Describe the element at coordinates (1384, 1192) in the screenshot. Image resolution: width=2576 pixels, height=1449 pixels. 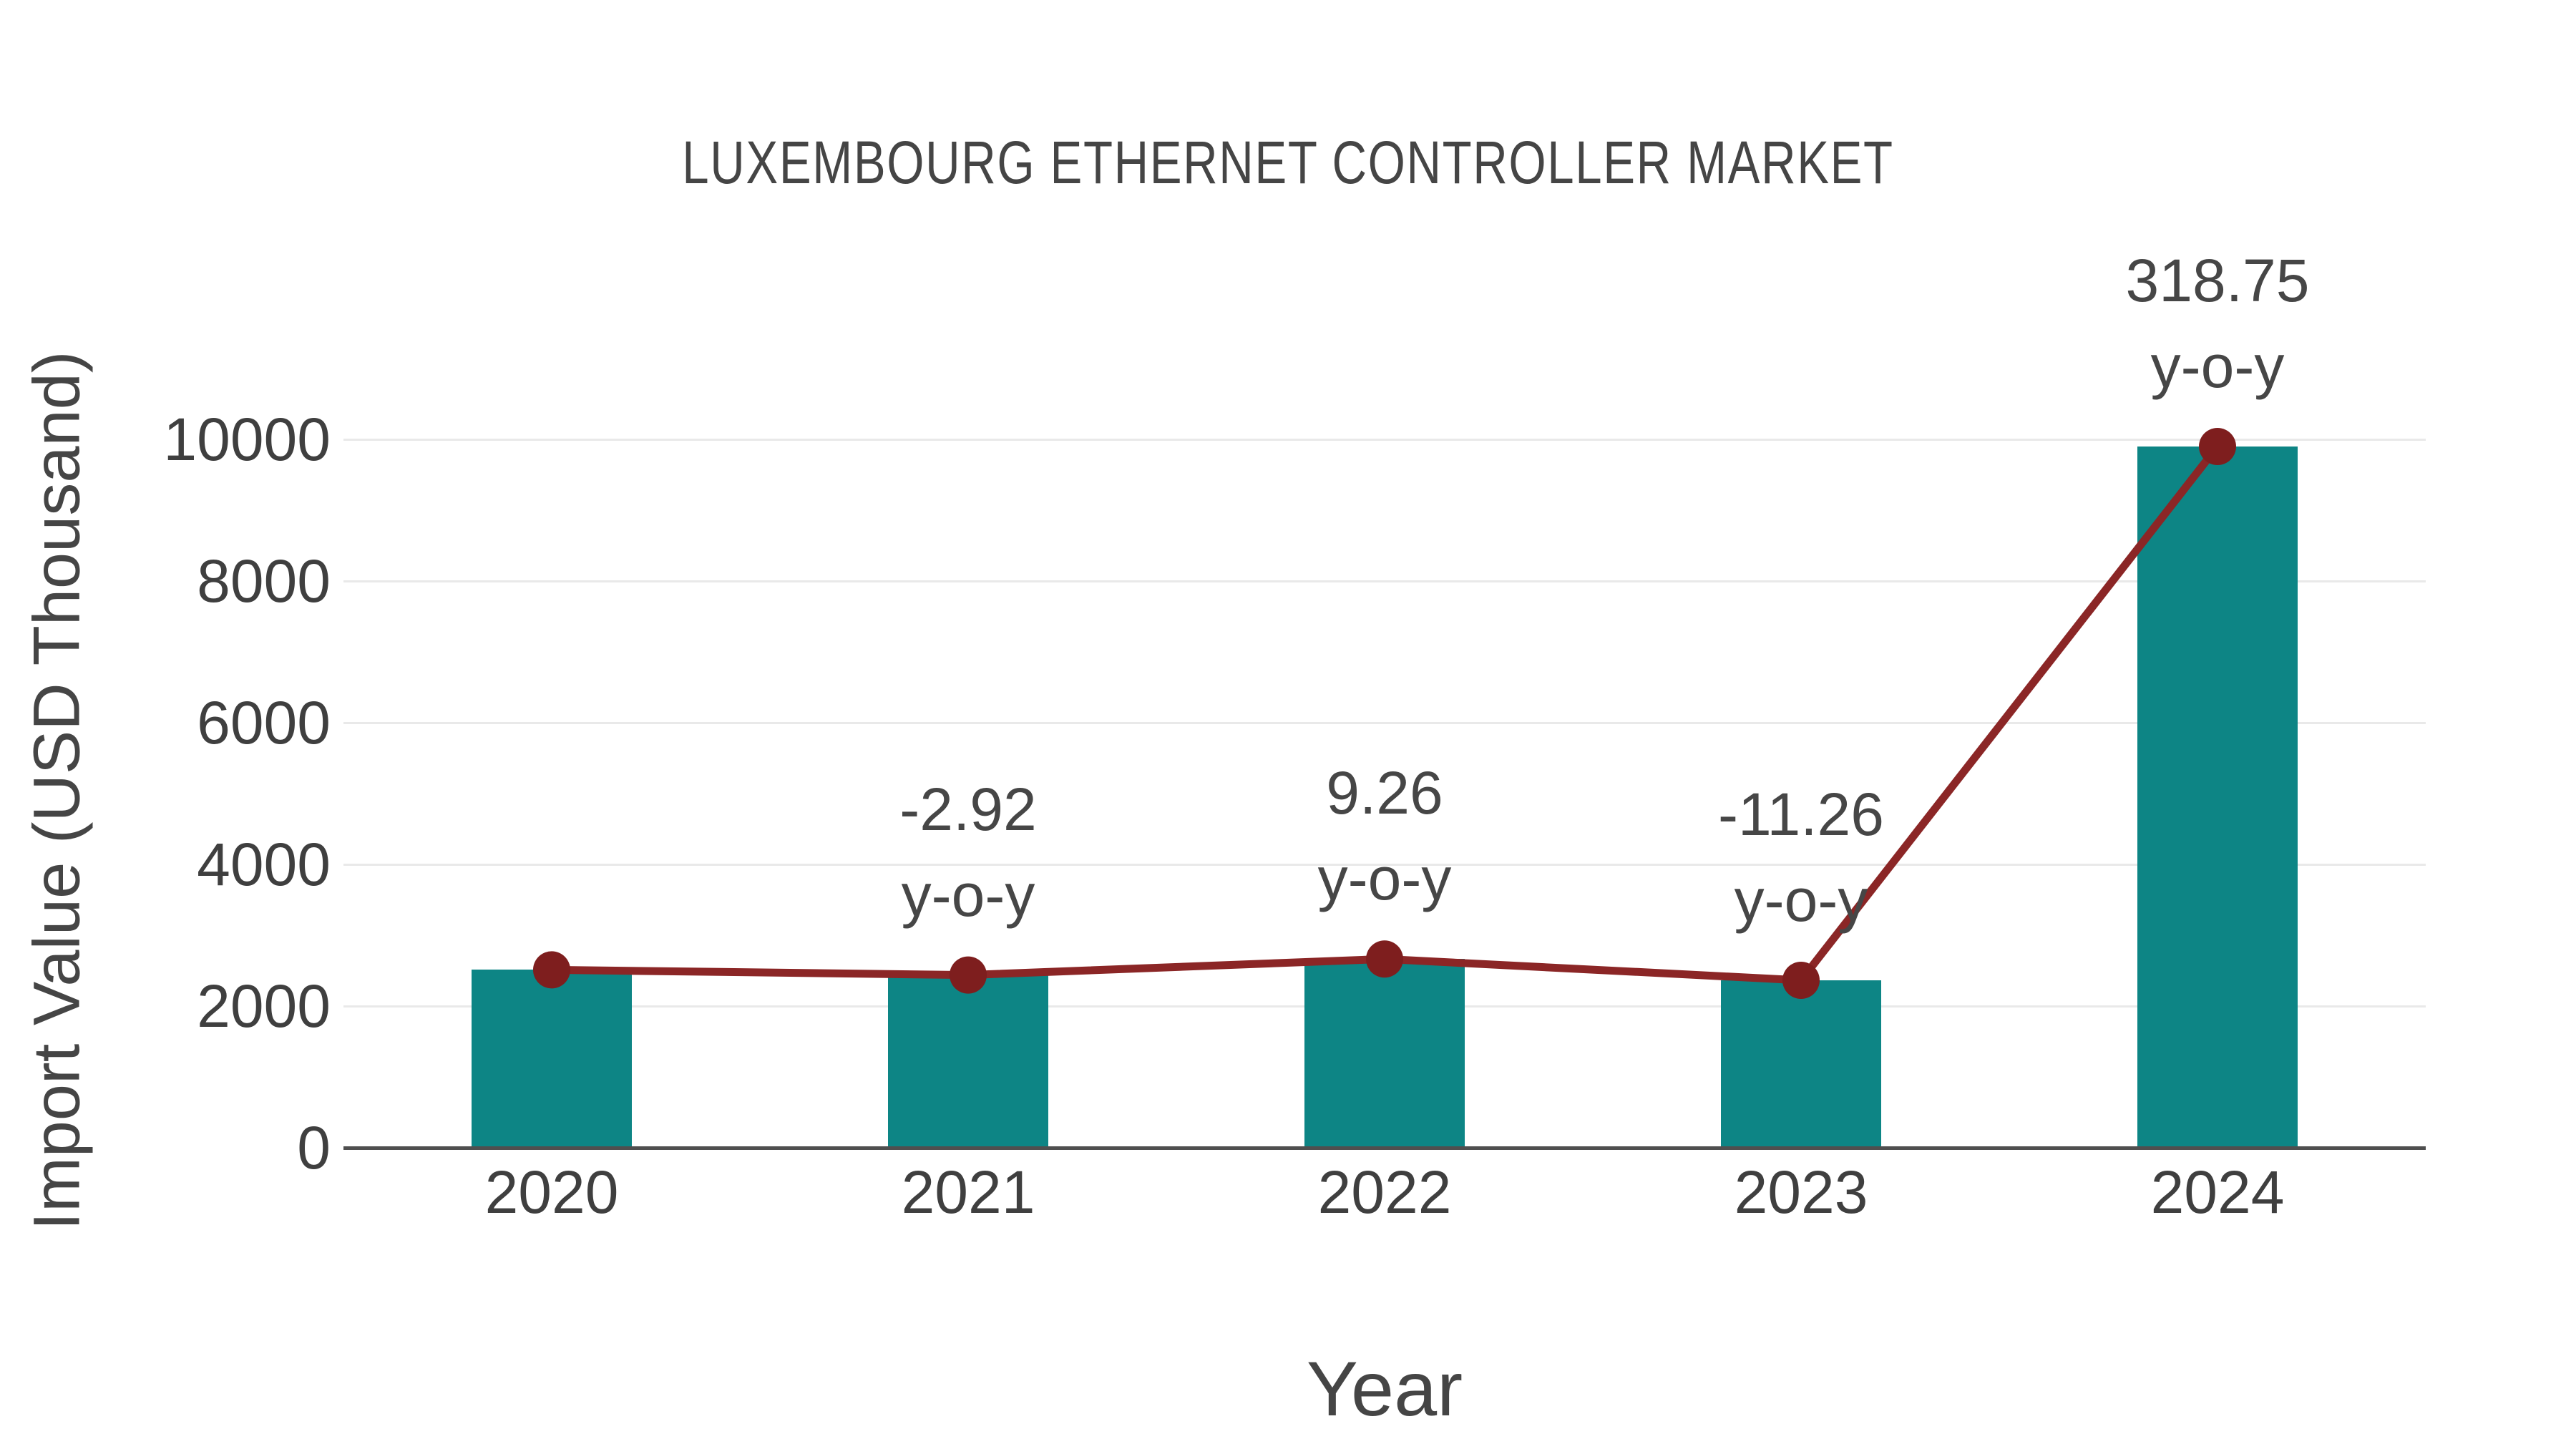
I see `x-tick-label-2022: 2022` at that location.